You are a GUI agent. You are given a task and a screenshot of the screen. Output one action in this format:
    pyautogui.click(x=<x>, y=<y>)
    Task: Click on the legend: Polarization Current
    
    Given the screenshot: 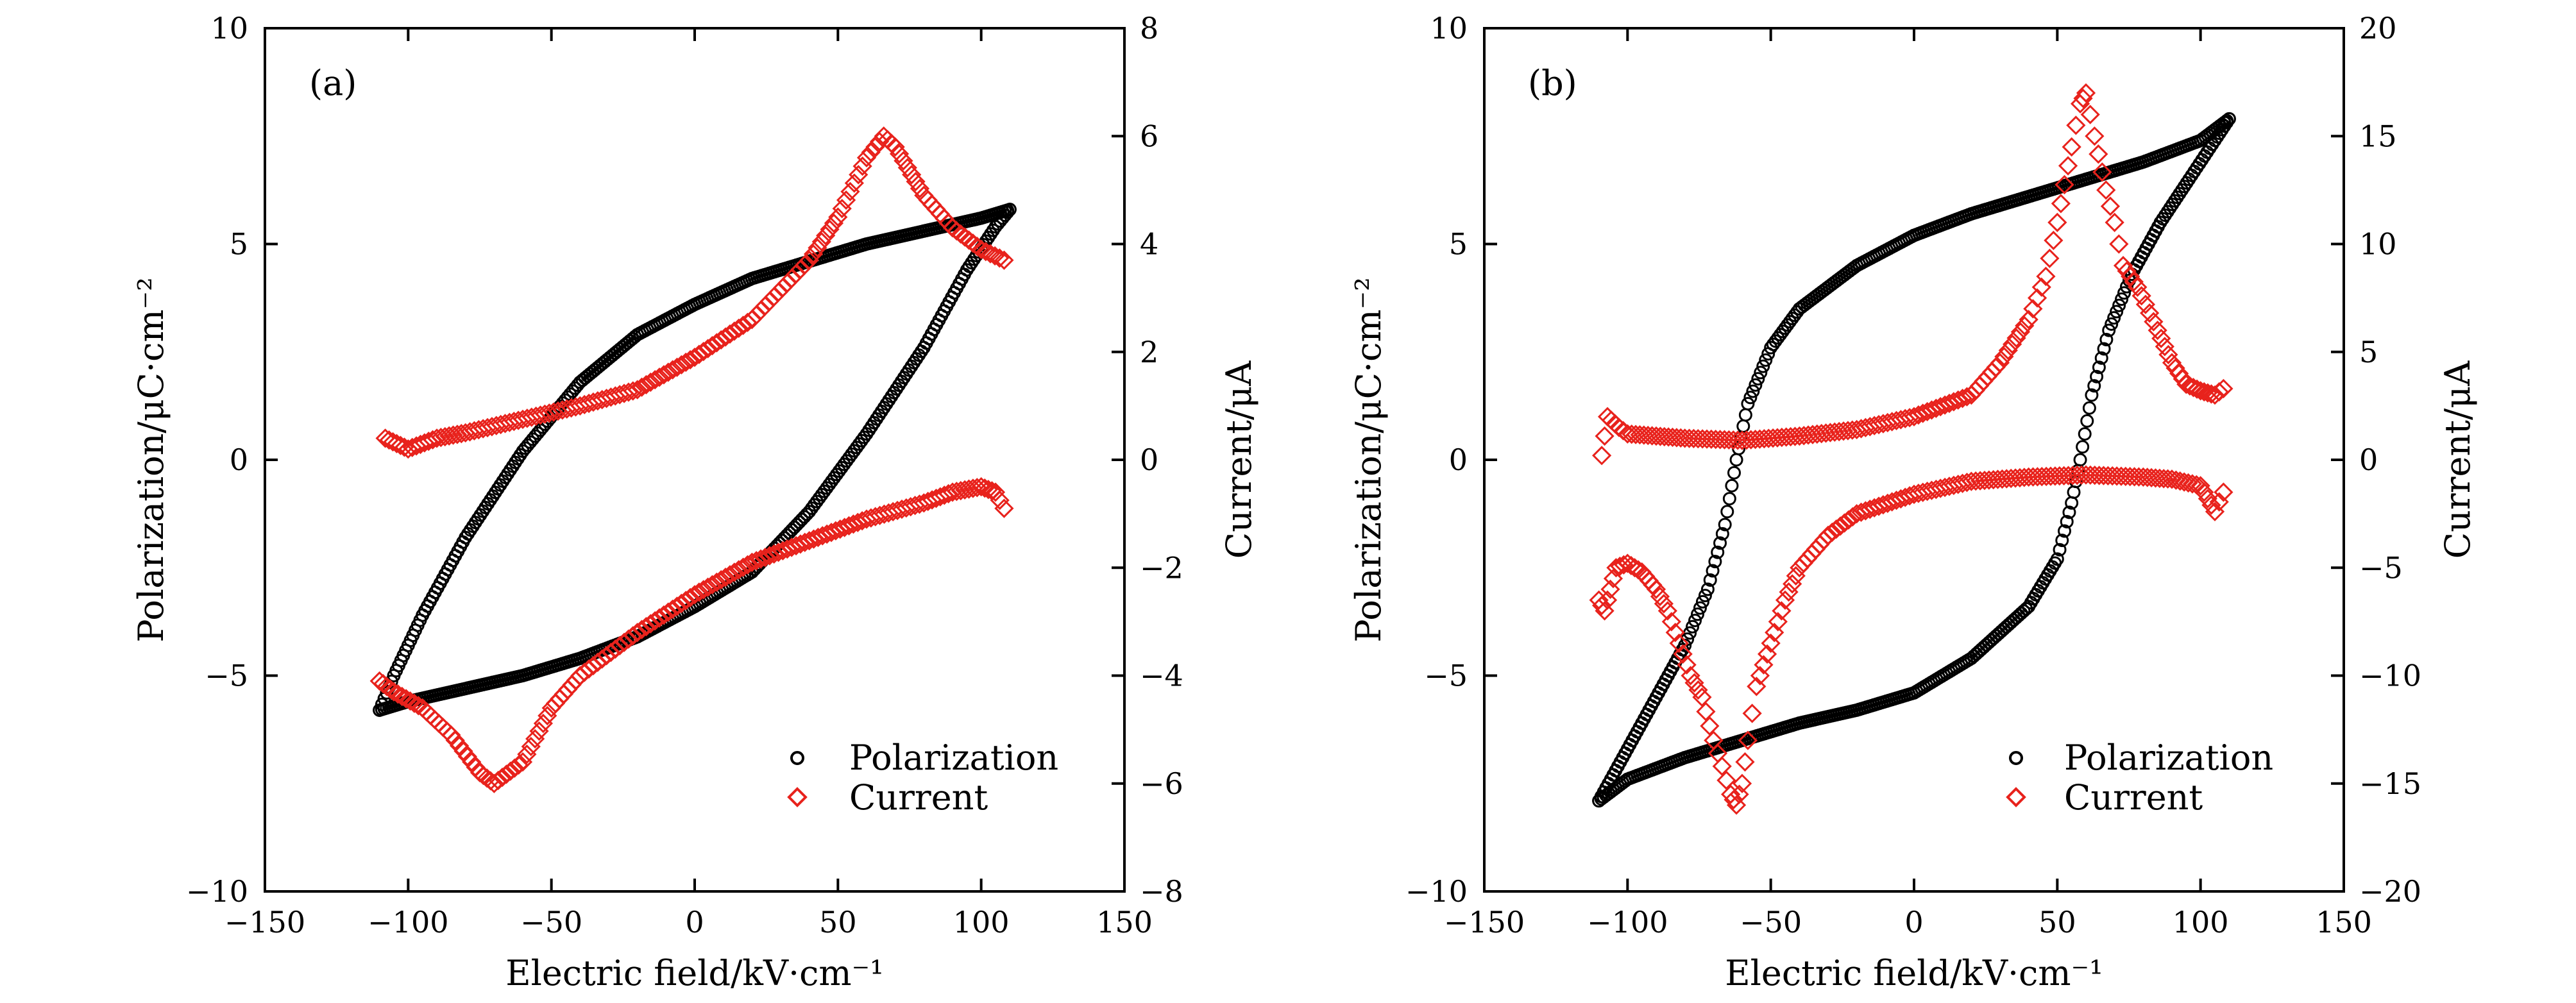 What is the action you would take?
    pyautogui.click(x=922, y=778)
    